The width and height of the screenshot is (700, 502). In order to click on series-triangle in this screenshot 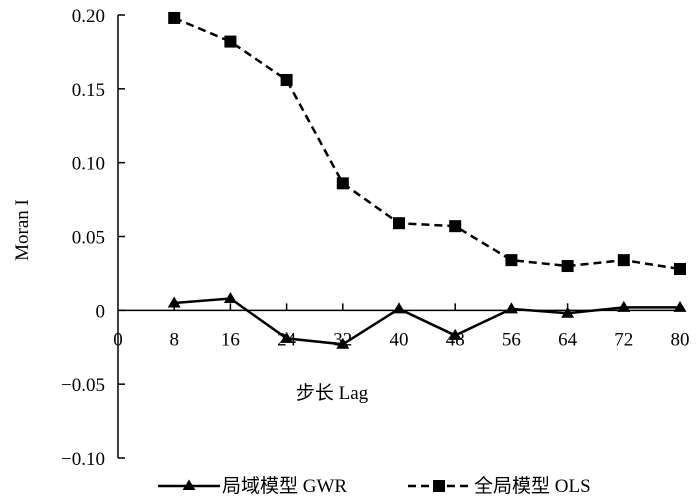, I will do `click(427, 320)`.